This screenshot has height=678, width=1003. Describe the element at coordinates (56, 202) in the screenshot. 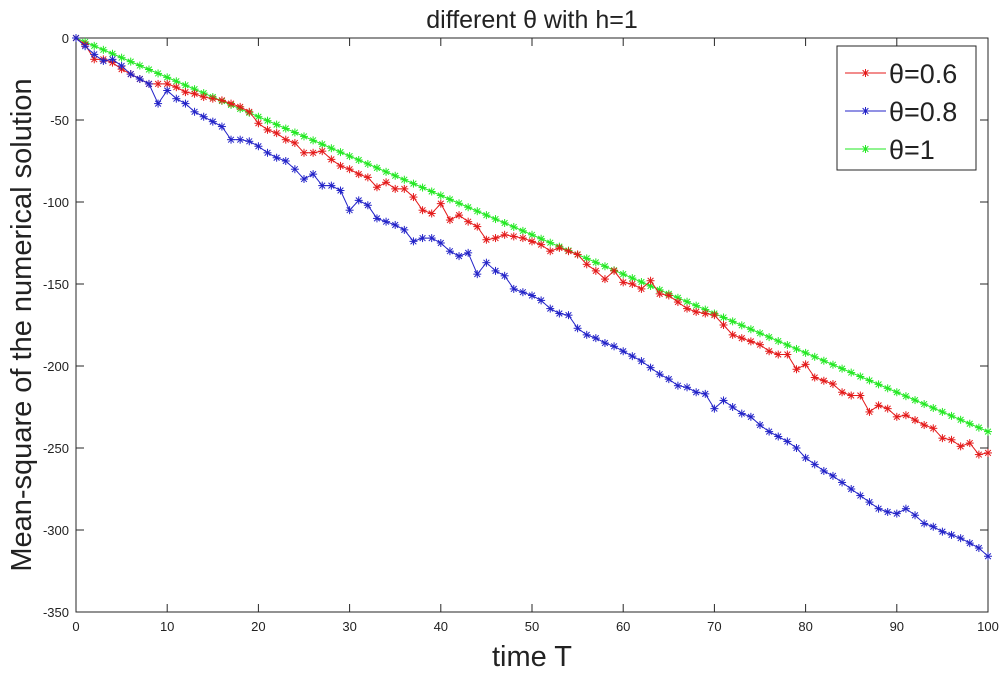

I see `y-tick-label: -100` at that location.